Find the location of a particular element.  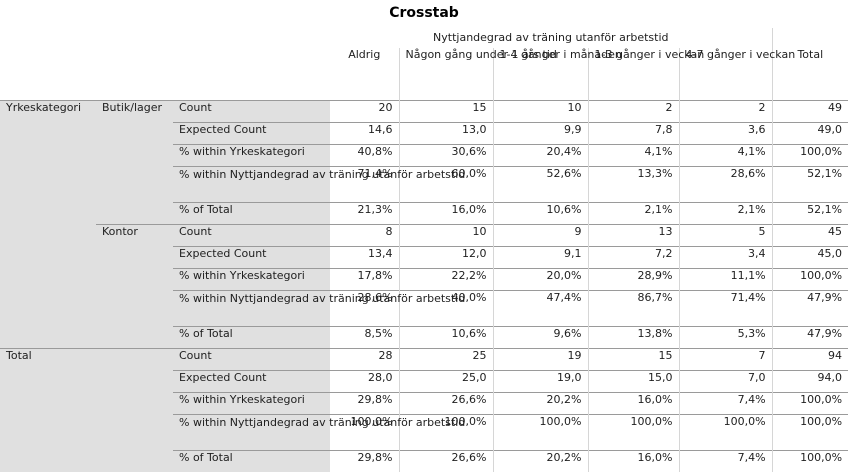

statistic-label: Expected Count is located at coordinates (251, 256).